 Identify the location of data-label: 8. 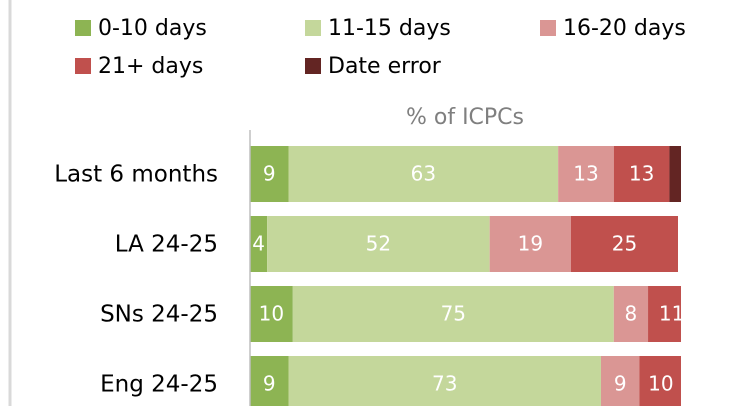
(631, 314).